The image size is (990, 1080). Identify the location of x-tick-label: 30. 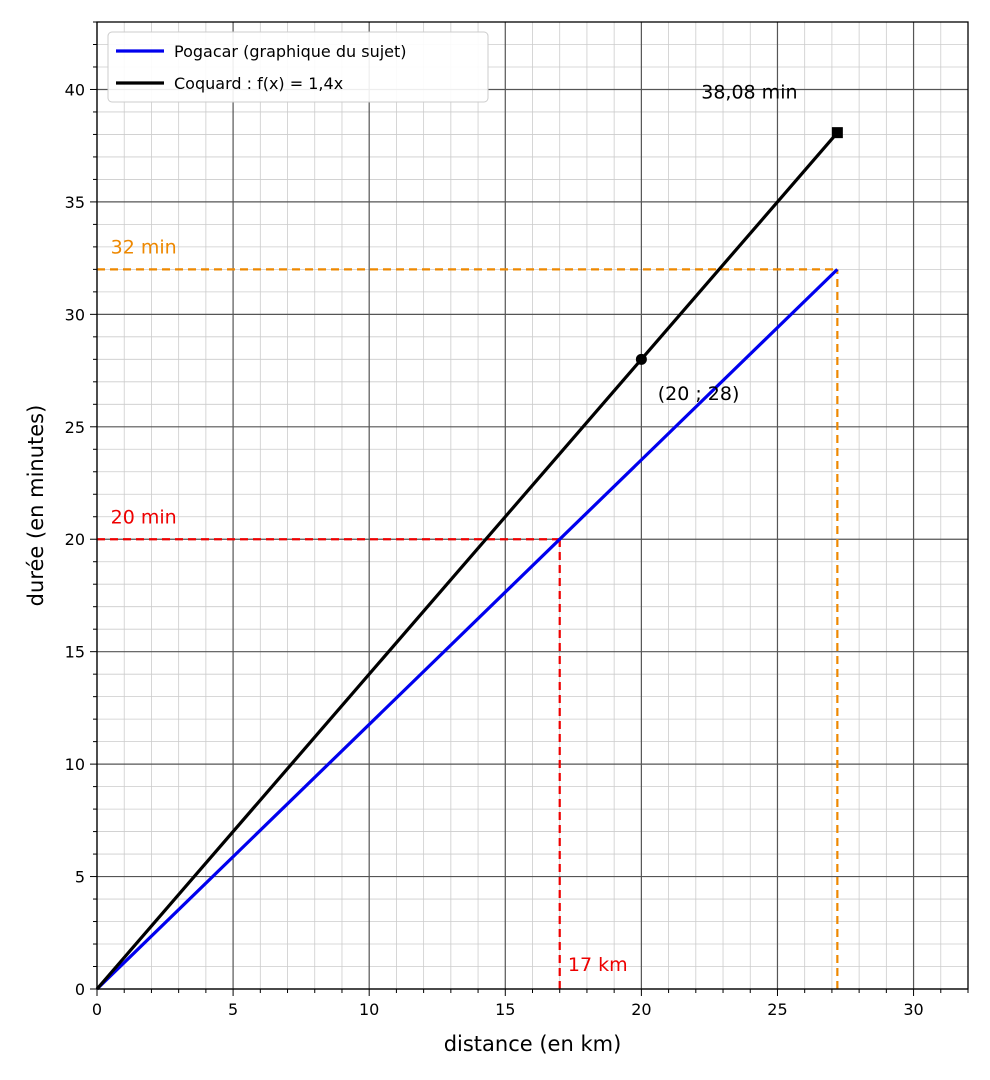
(913, 1009).